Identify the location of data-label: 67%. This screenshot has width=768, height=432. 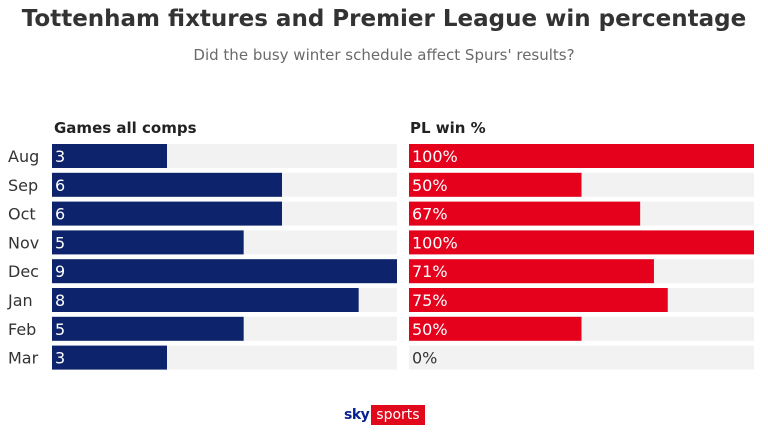
(430, 214).